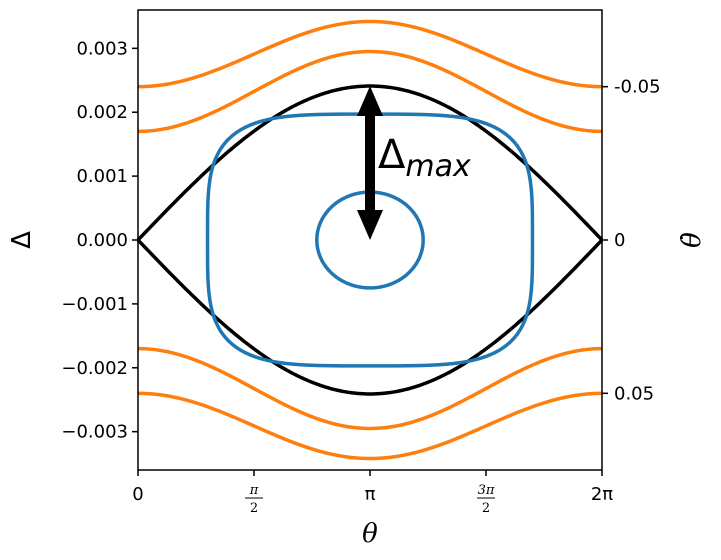  I want to click on arrow-head-bottom, so click(370, 225).